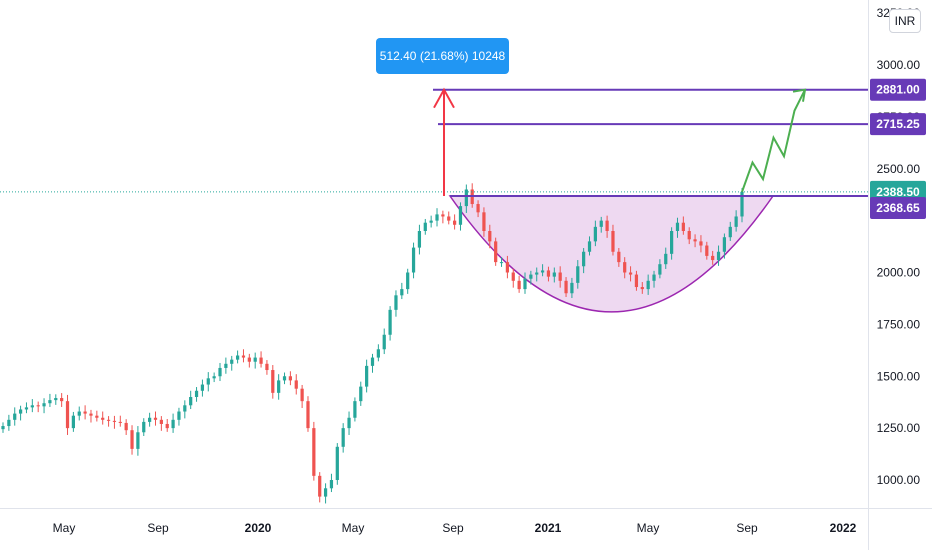 The image size is (932, 550). Describe the element at coordinates (843, 528) in the screenshot. I see `x-tick-label: 2022` at that location.